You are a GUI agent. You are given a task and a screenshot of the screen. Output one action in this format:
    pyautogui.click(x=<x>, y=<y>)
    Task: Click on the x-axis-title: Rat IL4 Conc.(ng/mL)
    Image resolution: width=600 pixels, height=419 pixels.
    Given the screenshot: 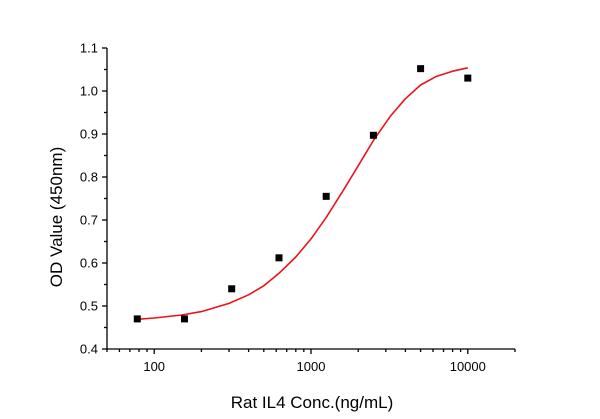 What is the action you would take?
    pyautogui.click(x=312, y=402)
    